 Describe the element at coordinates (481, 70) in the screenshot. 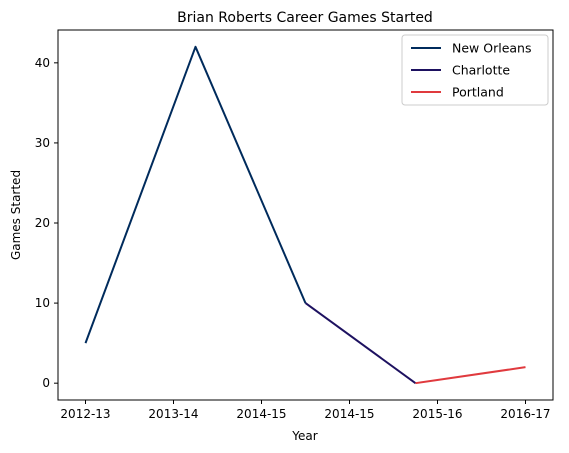

I see `legend-label: Charlotte` at that location.